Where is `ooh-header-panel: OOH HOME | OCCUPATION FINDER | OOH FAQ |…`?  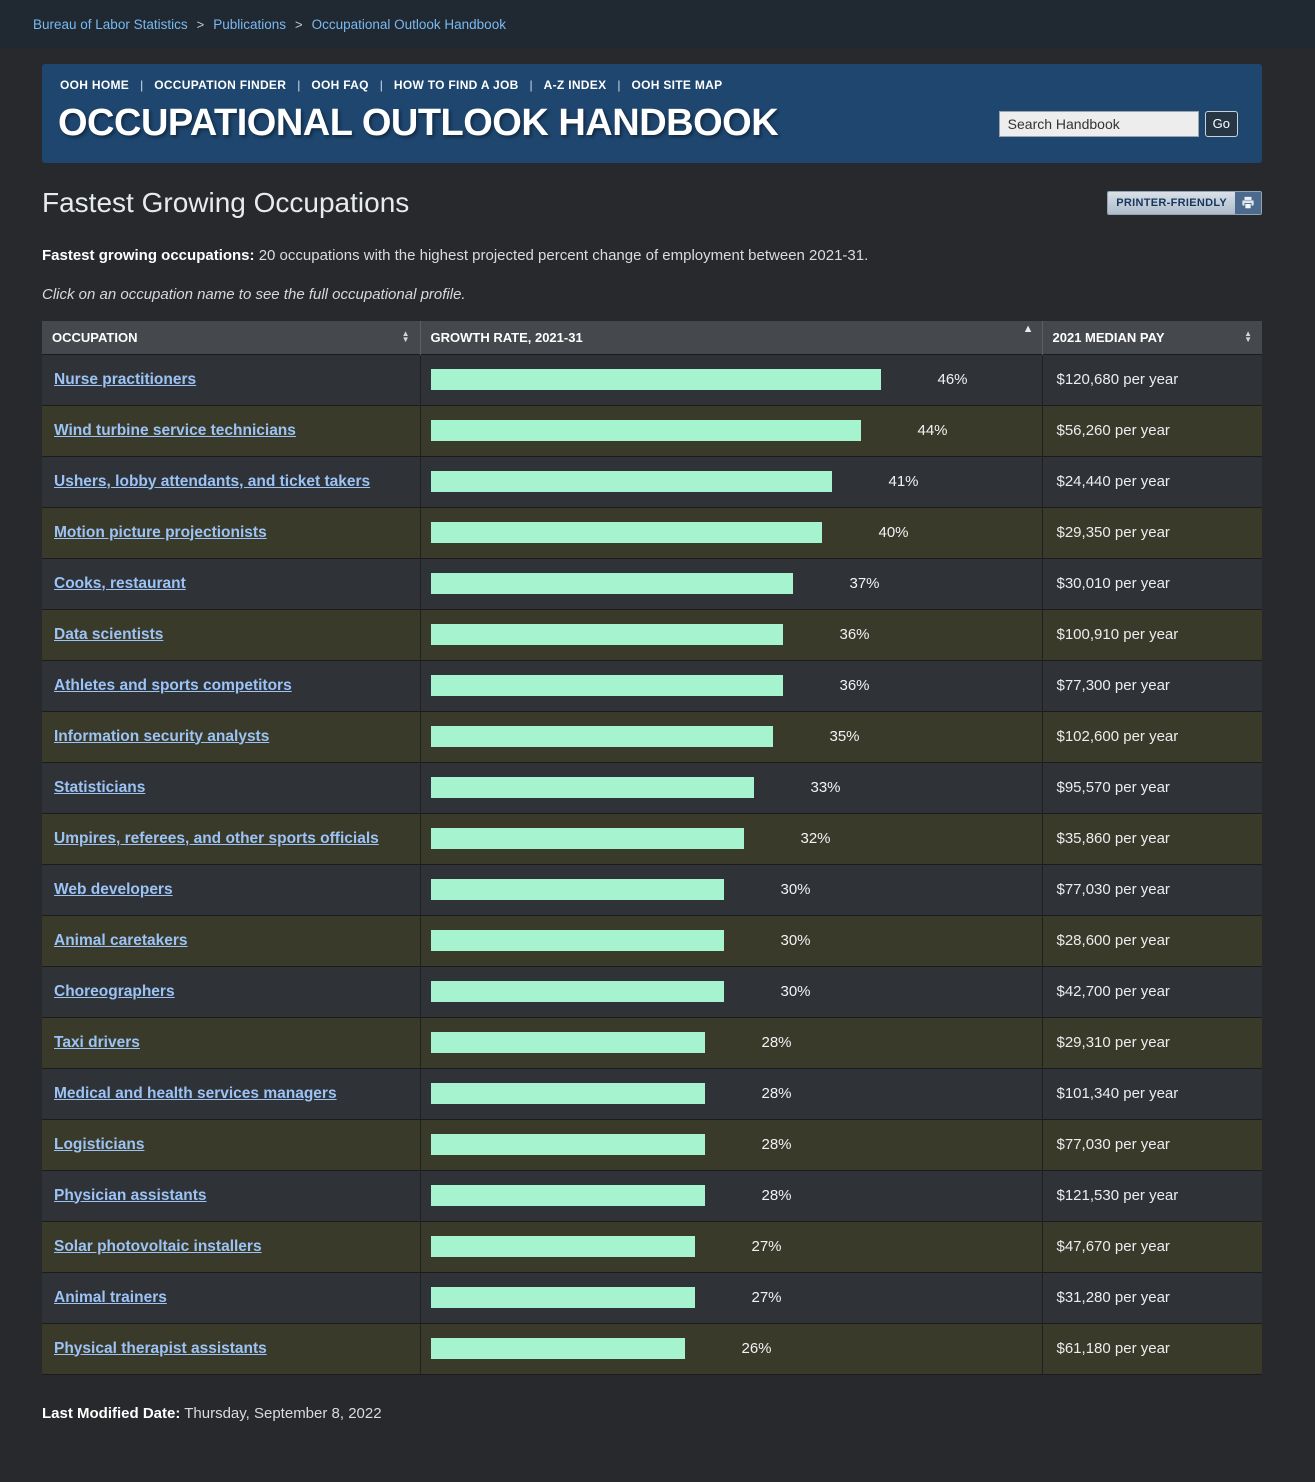 ooh-header-panel: OOH HOME | OCCUPATION FINDER | OOH FAQ |… is located at coordinates (652, 113).